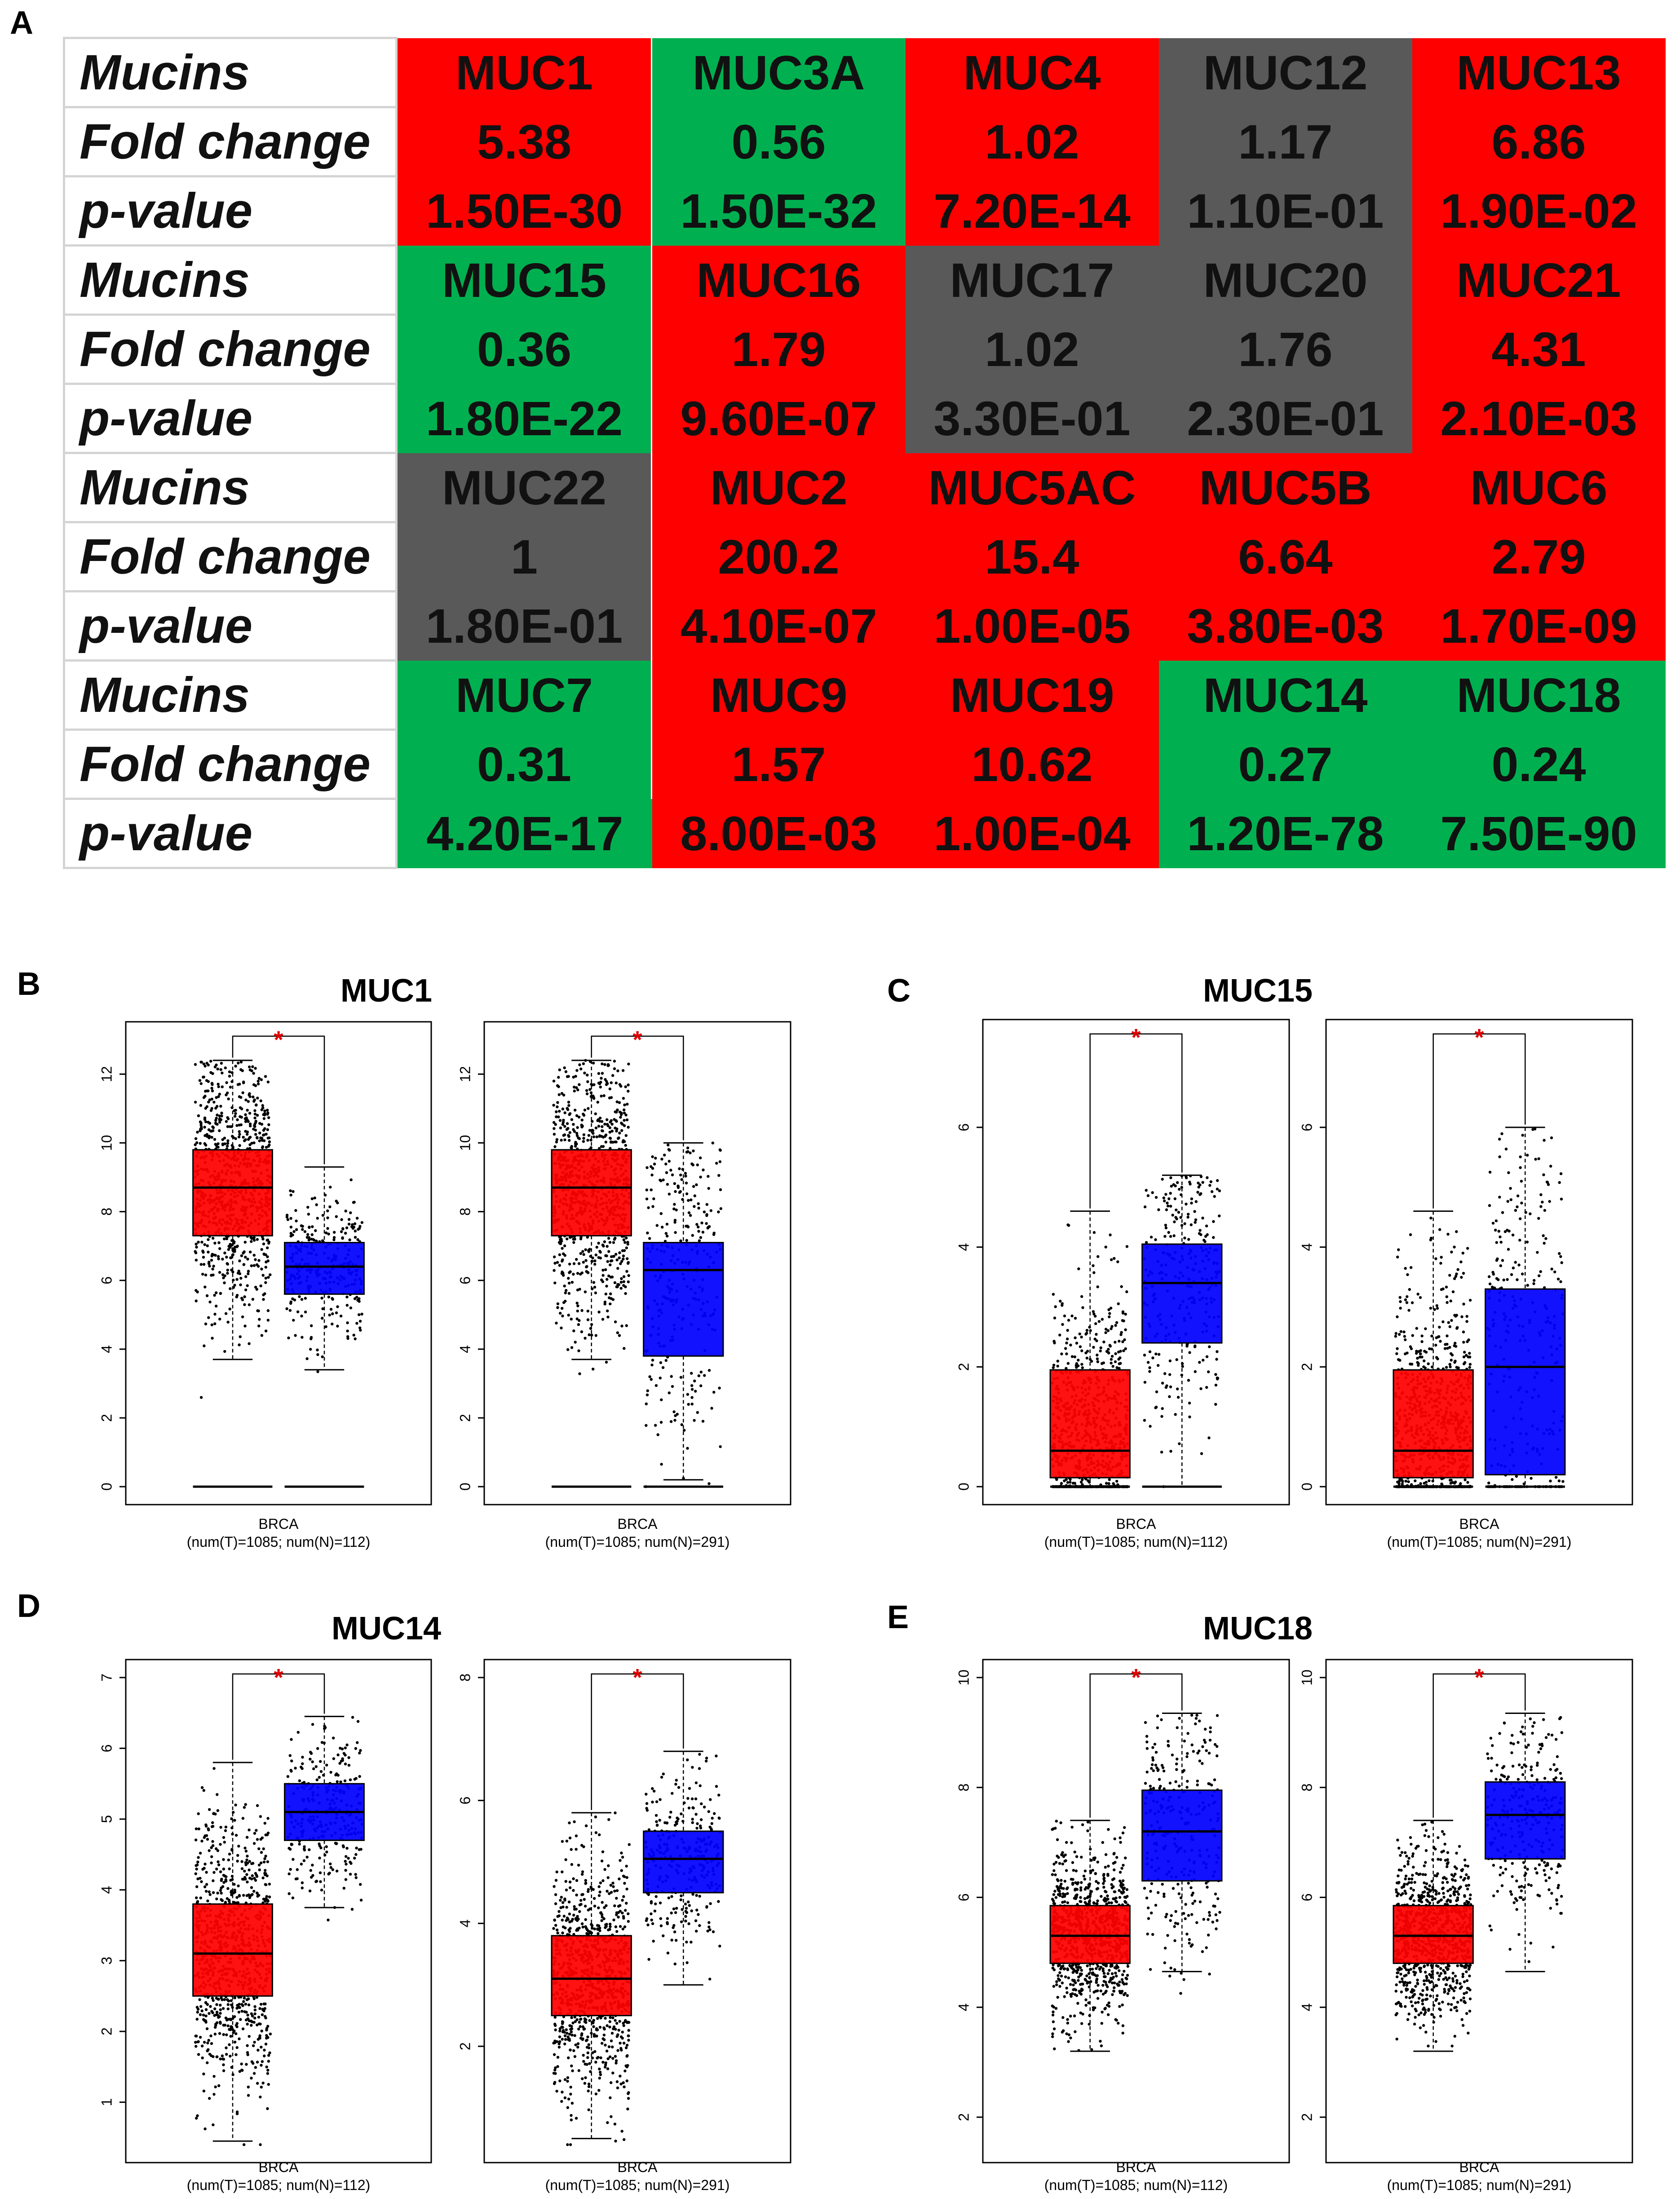 The image size is (1680, 2199). I want to click on mucin-cell-fold: 1.17, so click(1285, 142).